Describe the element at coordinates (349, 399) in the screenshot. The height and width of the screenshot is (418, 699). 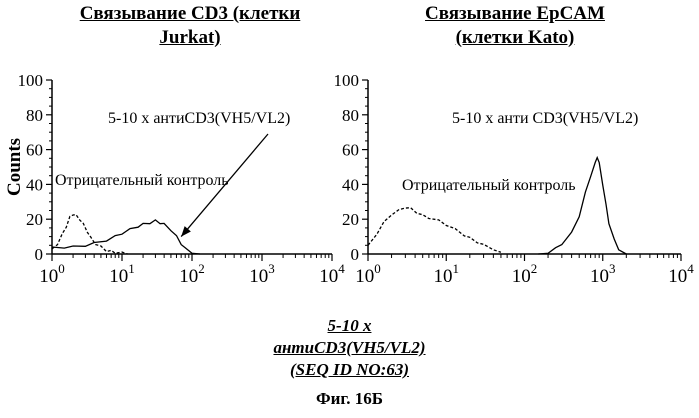
I see `figure-label: Фиг. 16Б` at that location.